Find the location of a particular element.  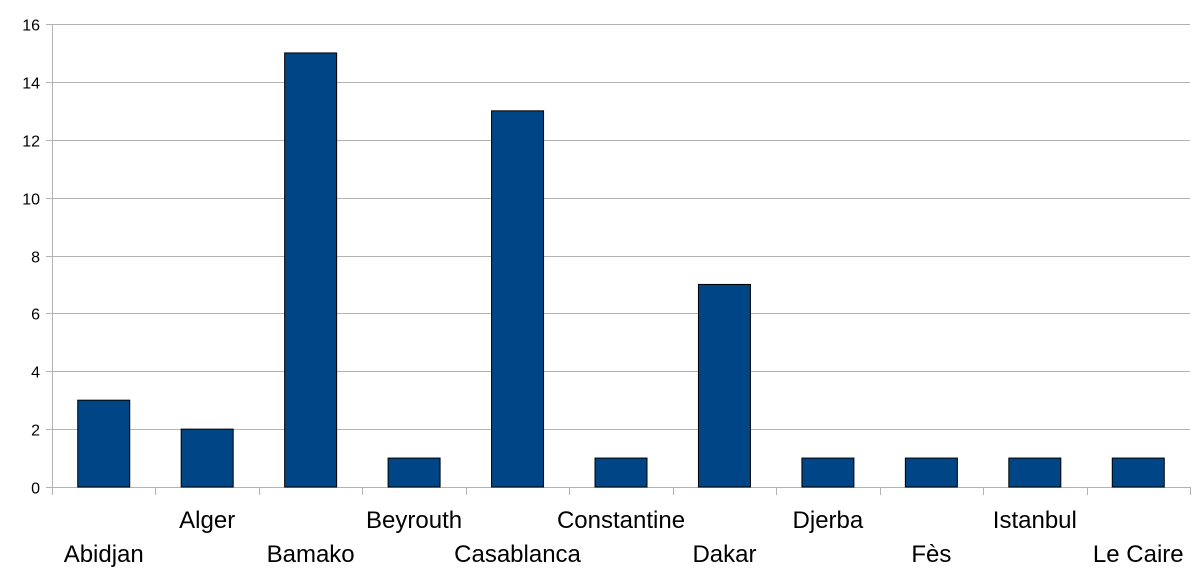

y-tick-label: 6 is located at coordinates (35, 315).